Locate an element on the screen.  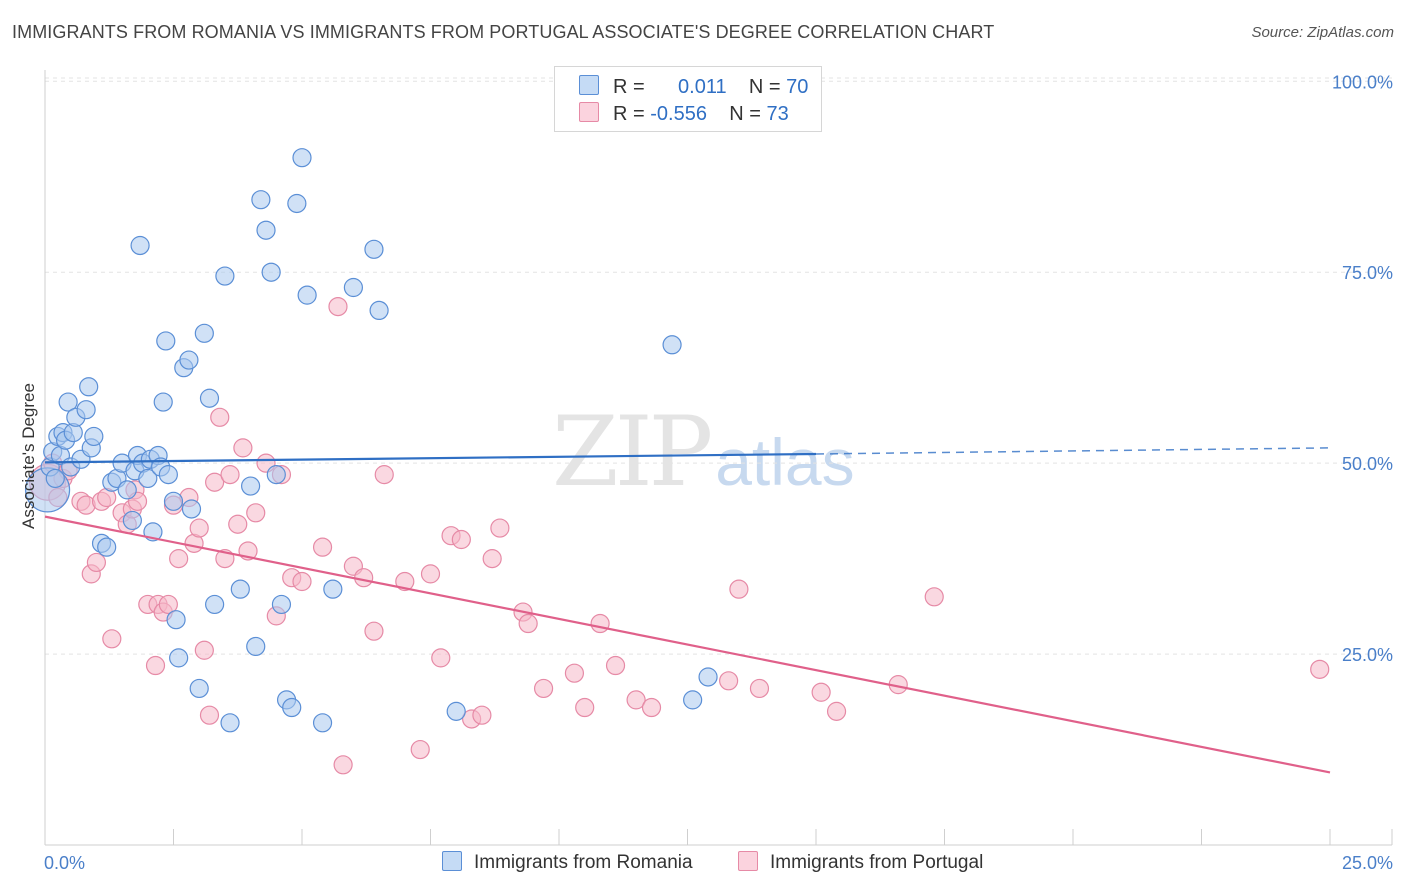
y-axis-label: Associate's Degree is located at coordinates (28, 456).